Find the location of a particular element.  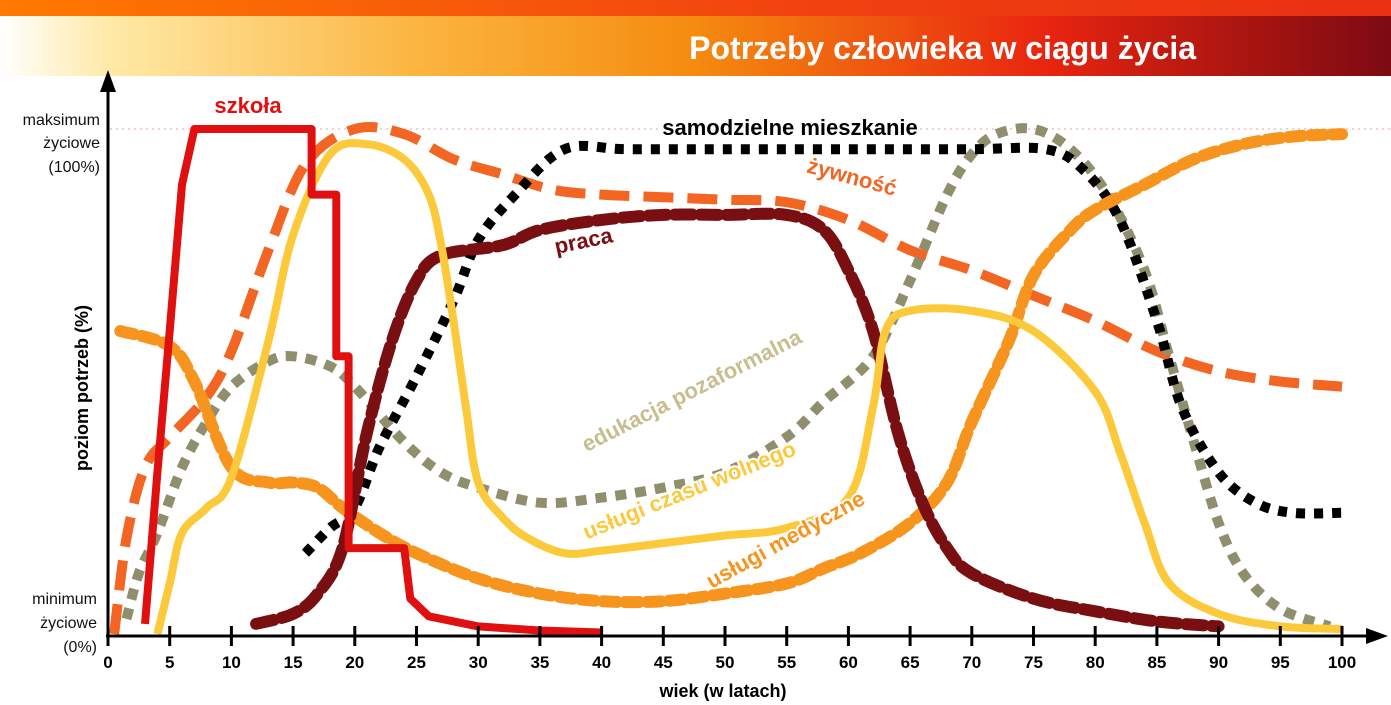

title-banner is located at coordinates (695, 46).